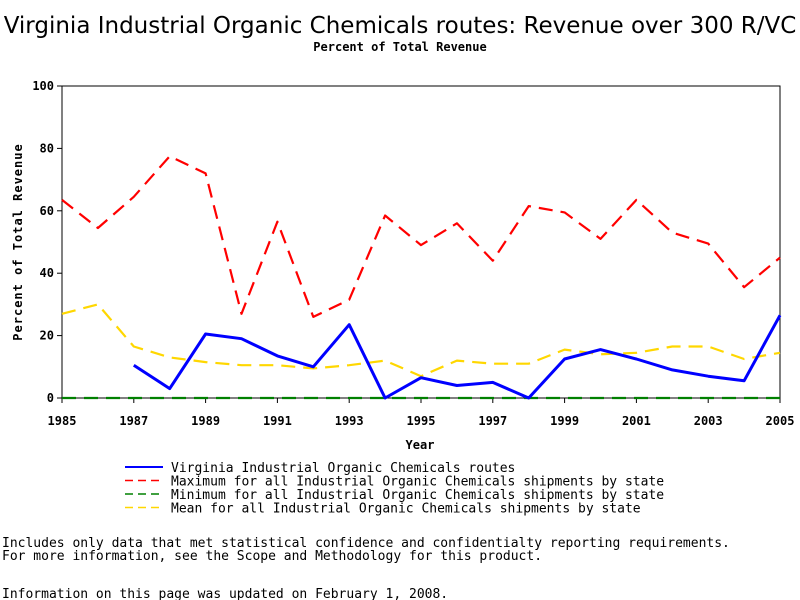 Image resolution: width=800 pixels, height=600 pixels. I want to click on y-axis-ticks: 0 20 40 60 80 100, so click(47, 242).